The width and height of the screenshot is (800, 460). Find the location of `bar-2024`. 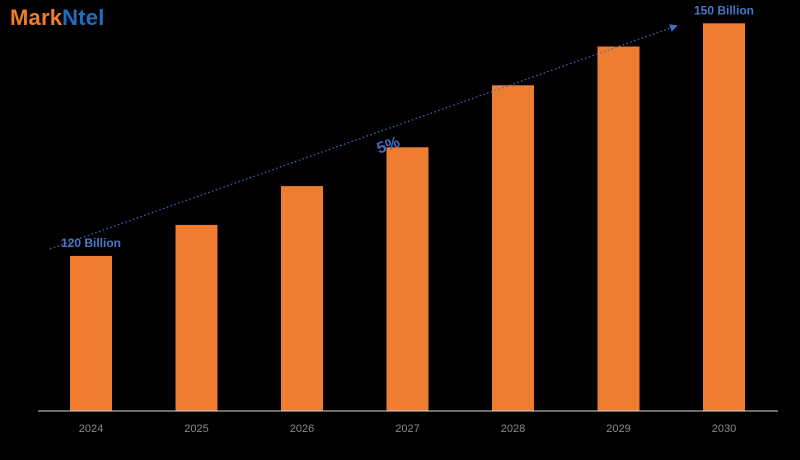

bar-2024 is located at coordinates (91, 333).